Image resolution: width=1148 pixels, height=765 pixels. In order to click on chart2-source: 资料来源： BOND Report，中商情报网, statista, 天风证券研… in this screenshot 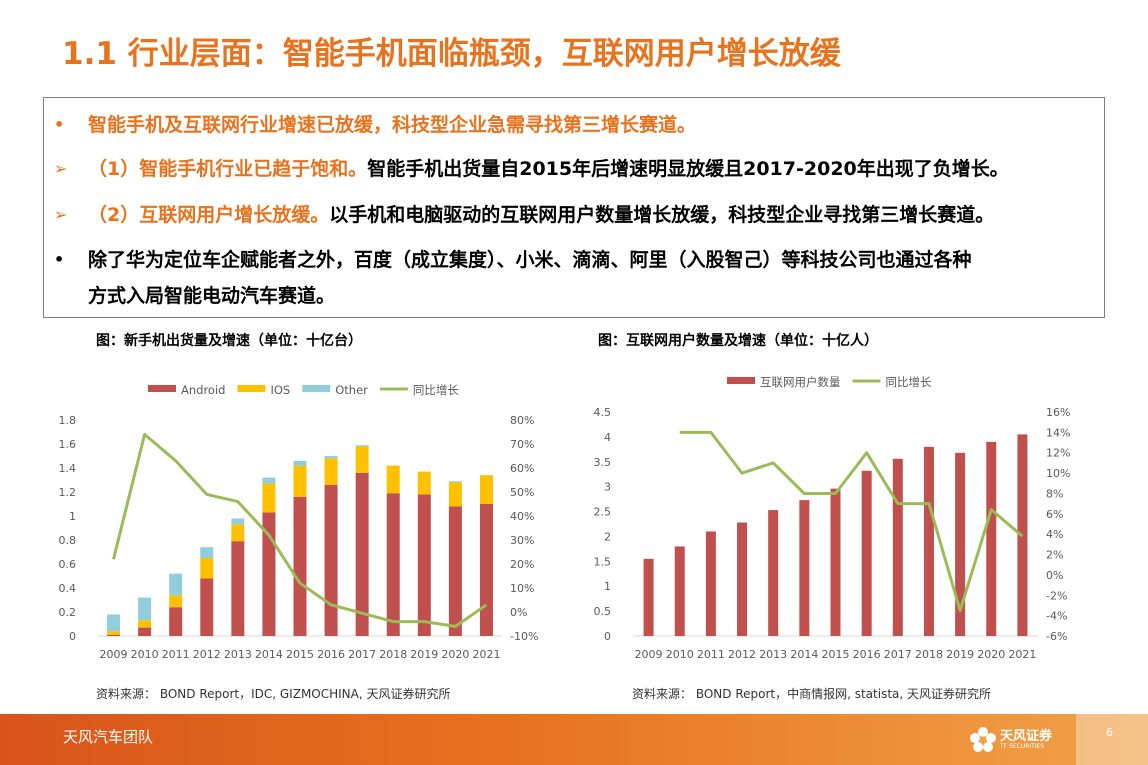, I will do `click(812, 694)`.